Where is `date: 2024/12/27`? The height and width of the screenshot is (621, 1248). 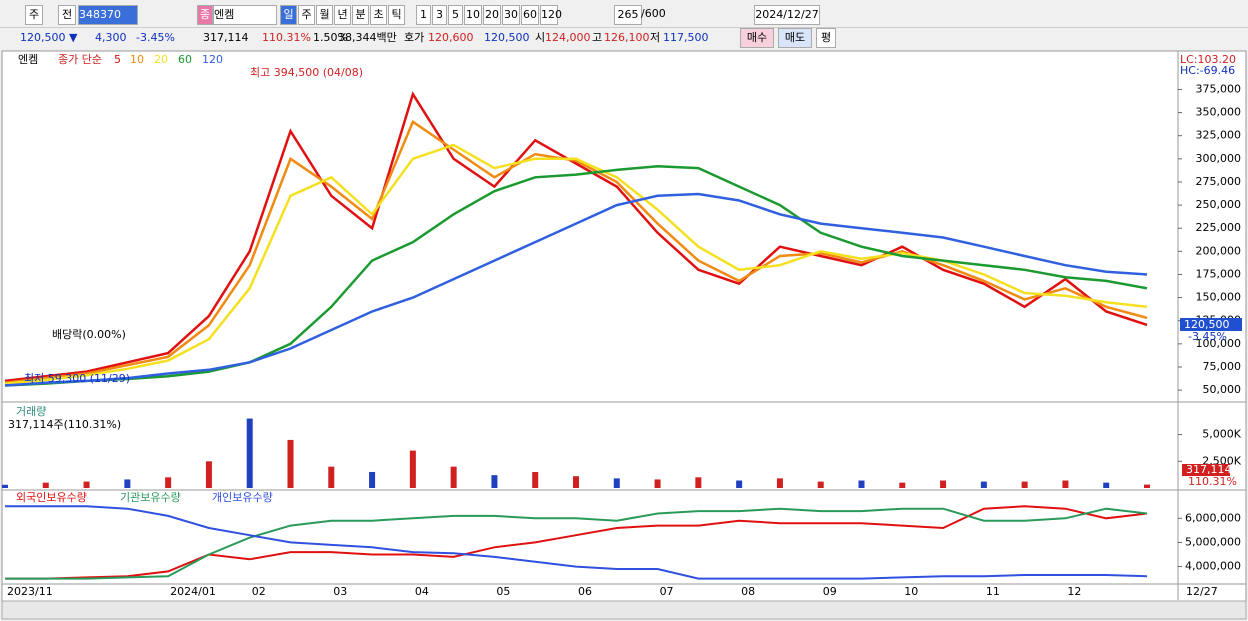 date: 2024/12/27 is located at coordinates (787, 15).